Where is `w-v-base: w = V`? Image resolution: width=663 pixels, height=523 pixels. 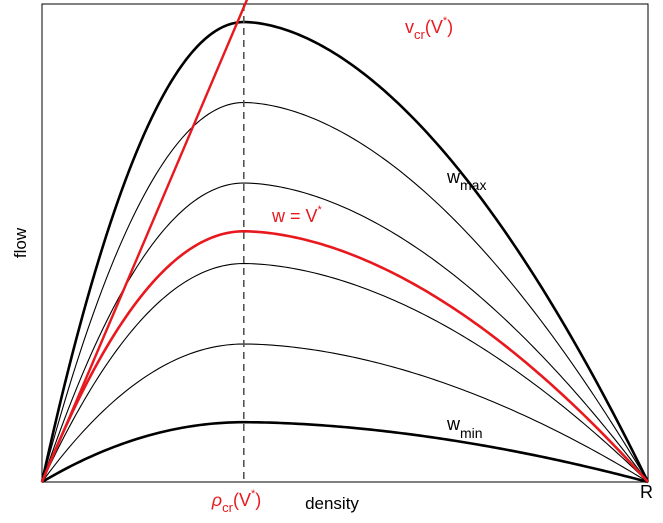
w-v-base: w = V is located at coordinates (294, 216).